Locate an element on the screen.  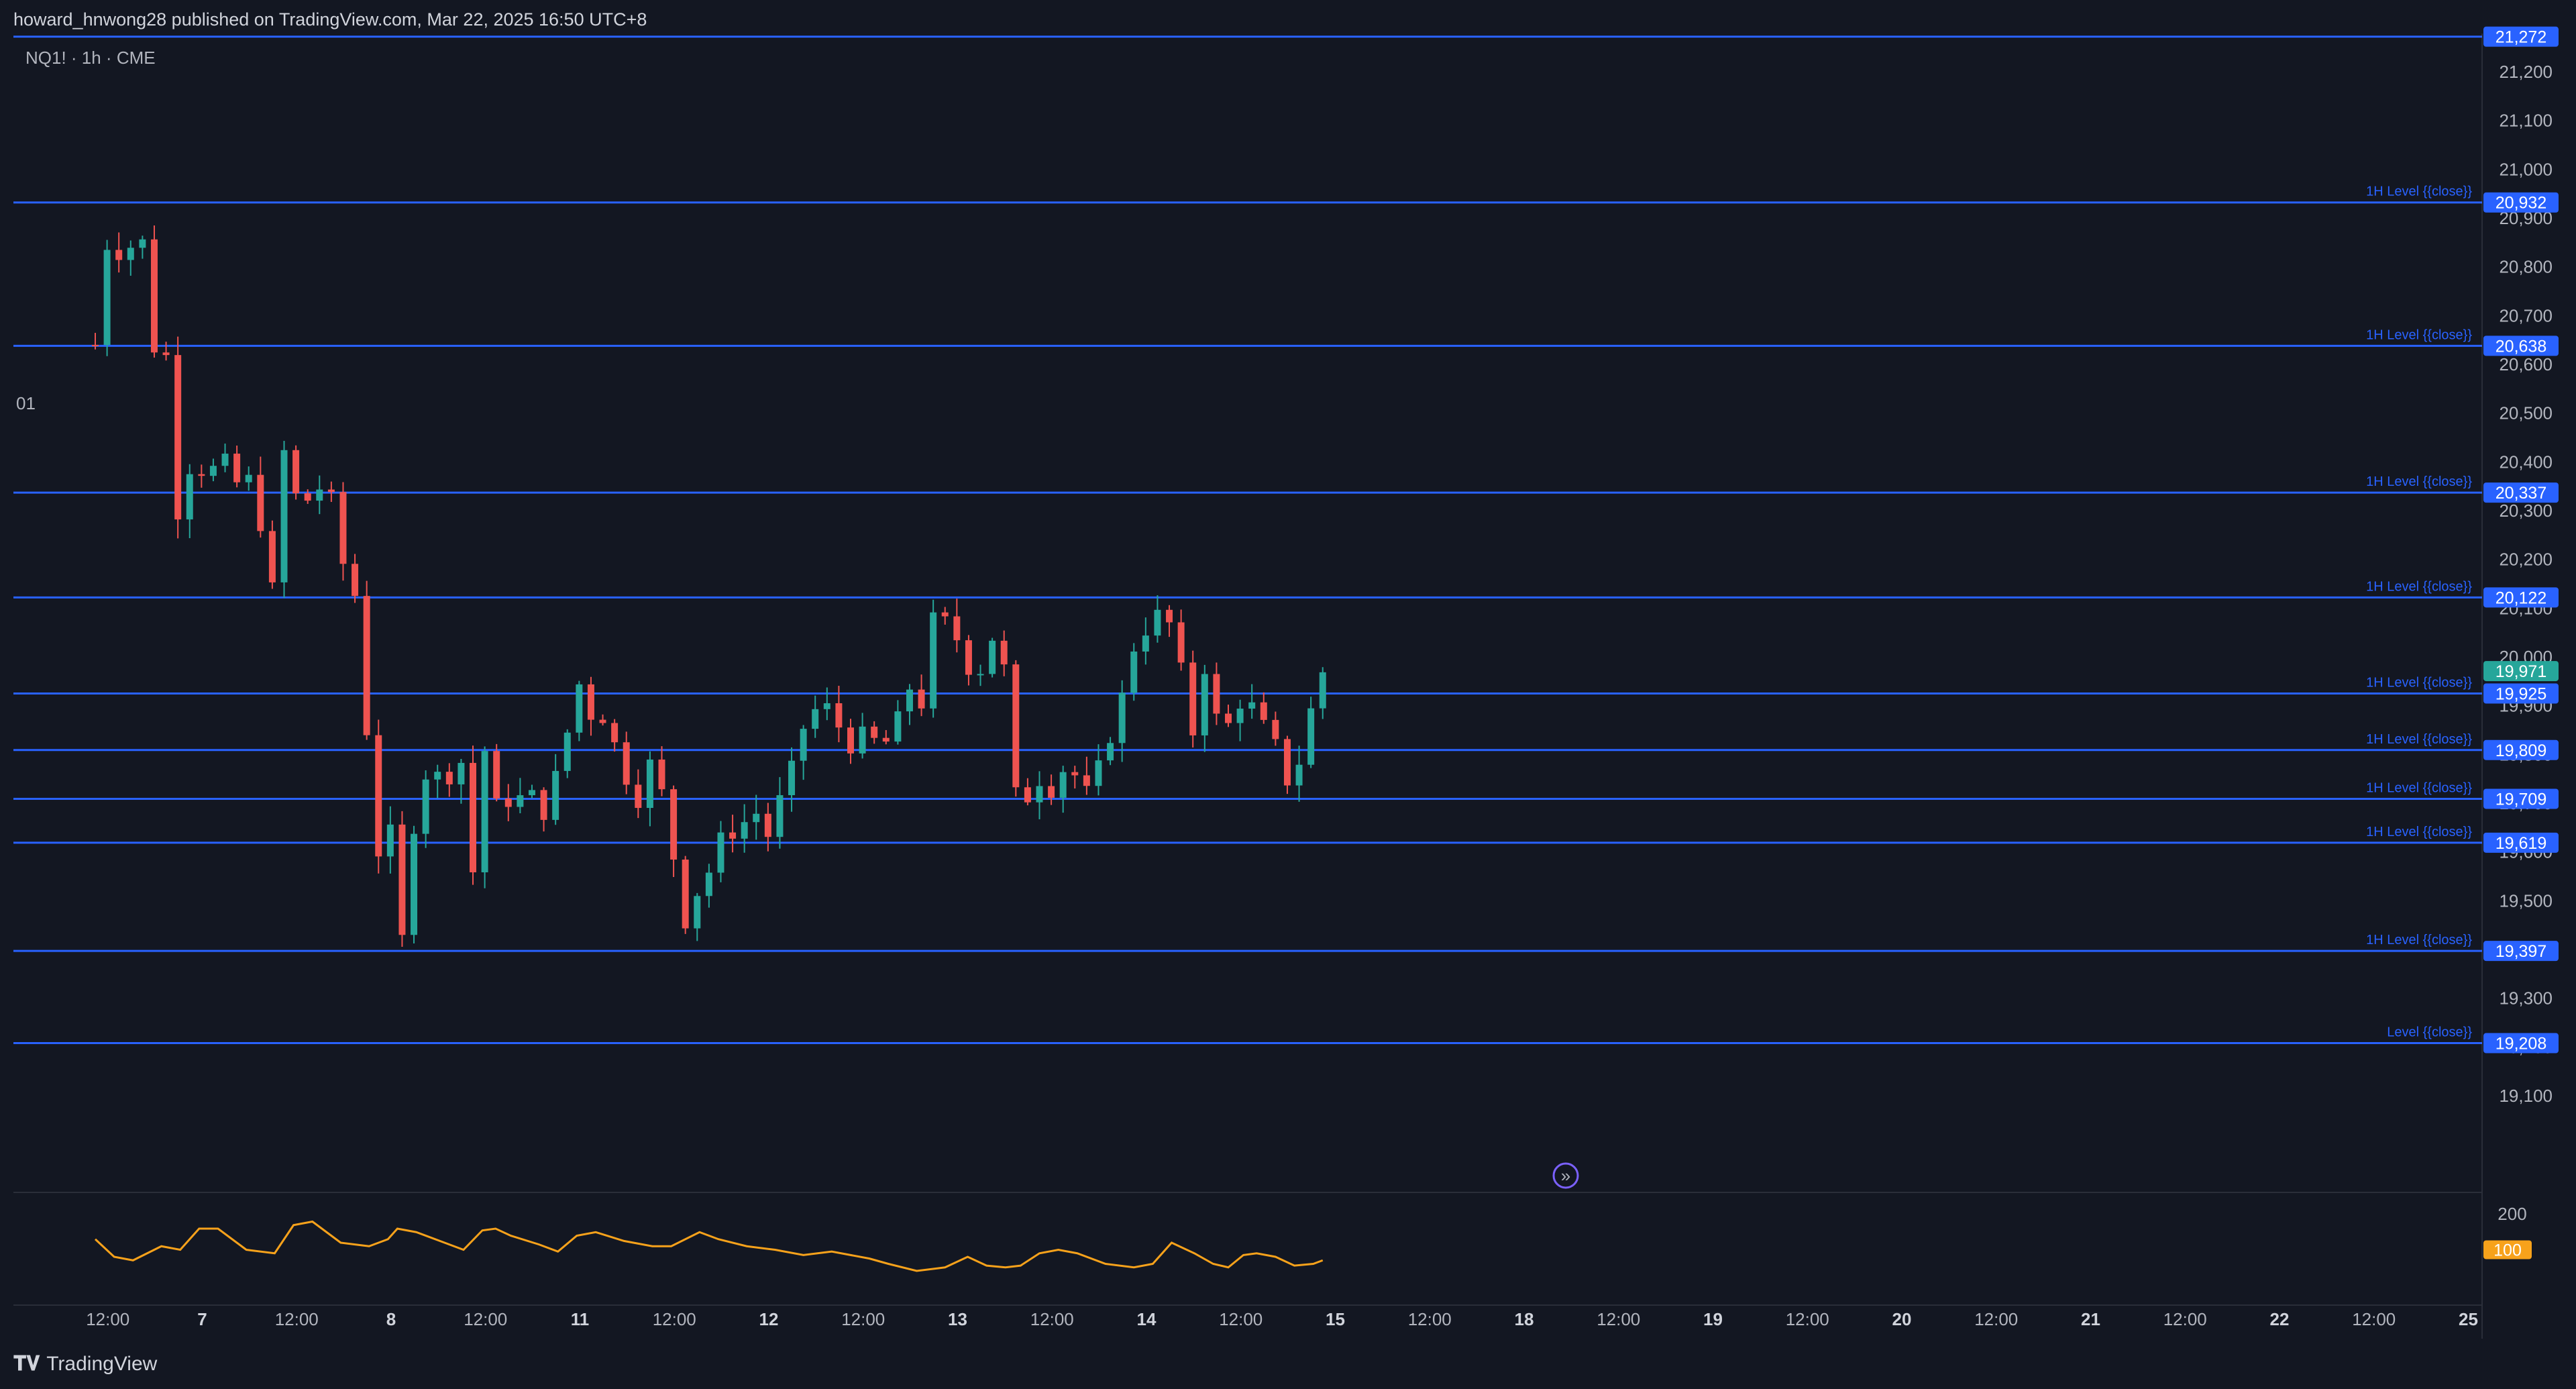
replay-icon-glyph: » is located at coordinates (1565, 1176).